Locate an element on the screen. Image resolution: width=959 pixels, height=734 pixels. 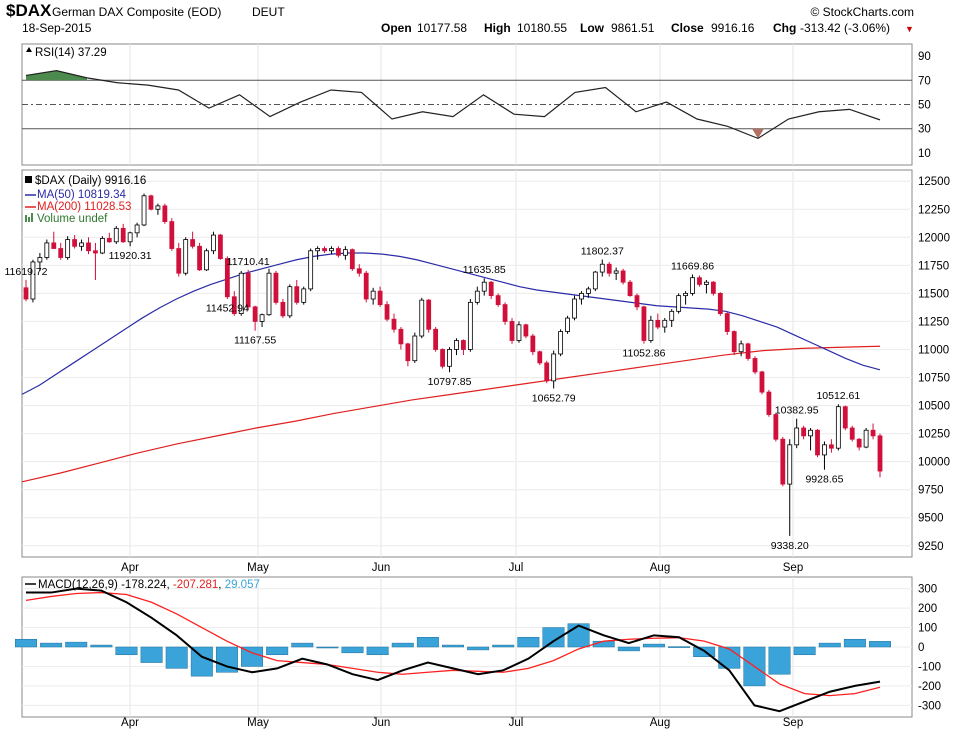
price-annotation: 10652.79 is located at coordinates (554, 398).